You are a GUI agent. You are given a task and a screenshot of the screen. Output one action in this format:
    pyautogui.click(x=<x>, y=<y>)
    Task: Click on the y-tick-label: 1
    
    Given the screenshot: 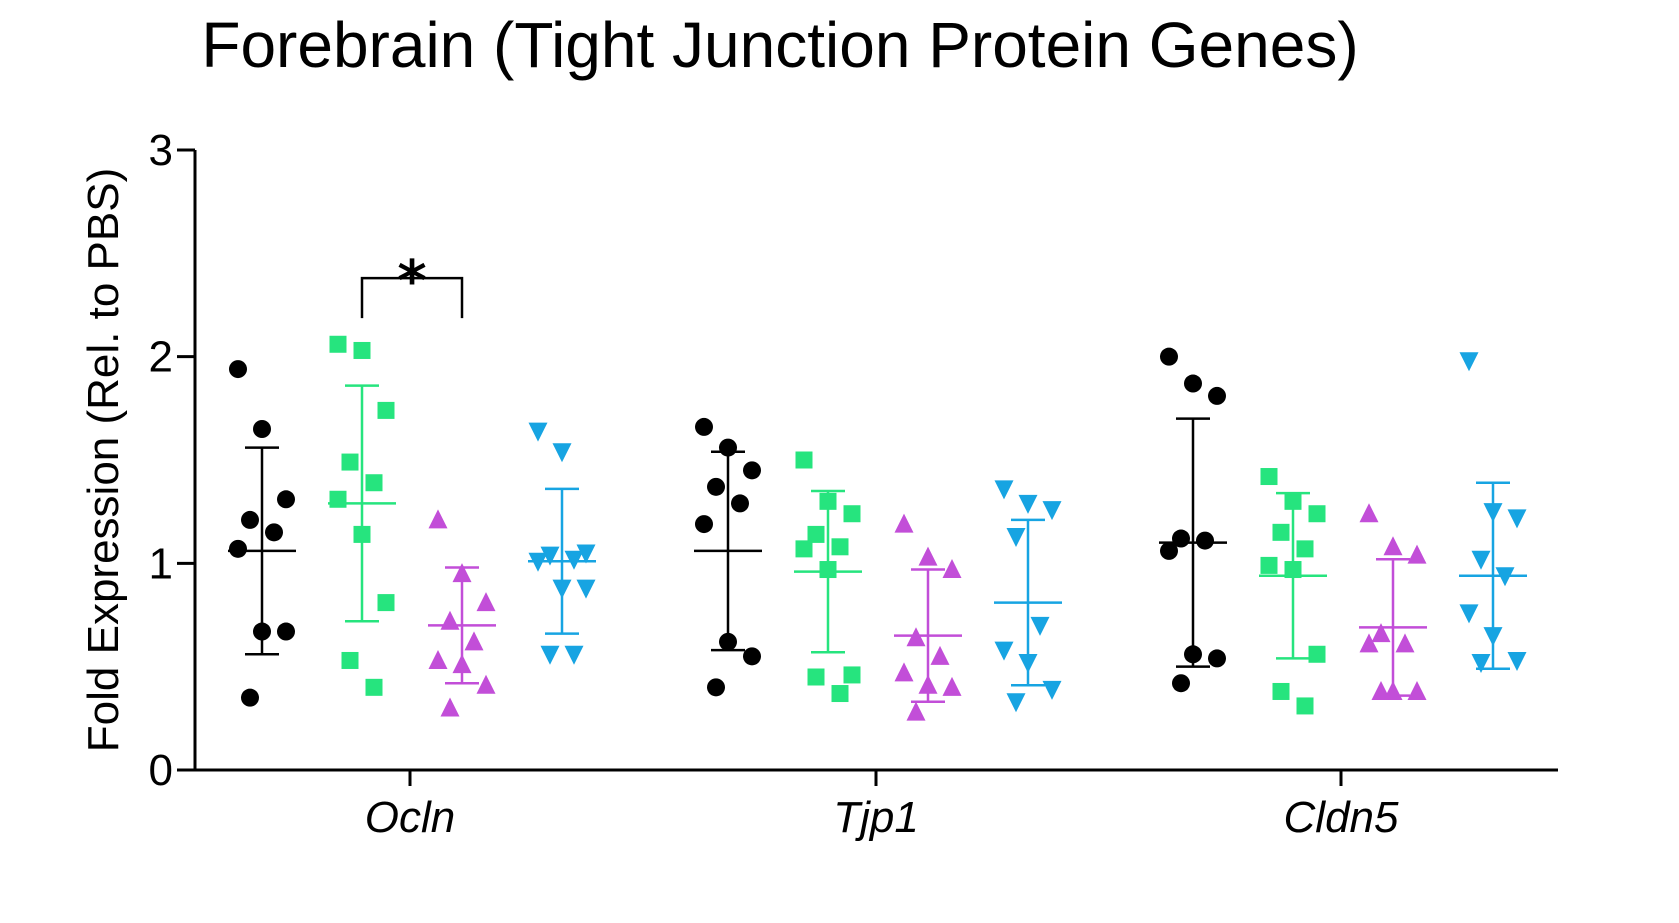 What is the action you would take?
    pyautogui.click(x=161, y=563)
    